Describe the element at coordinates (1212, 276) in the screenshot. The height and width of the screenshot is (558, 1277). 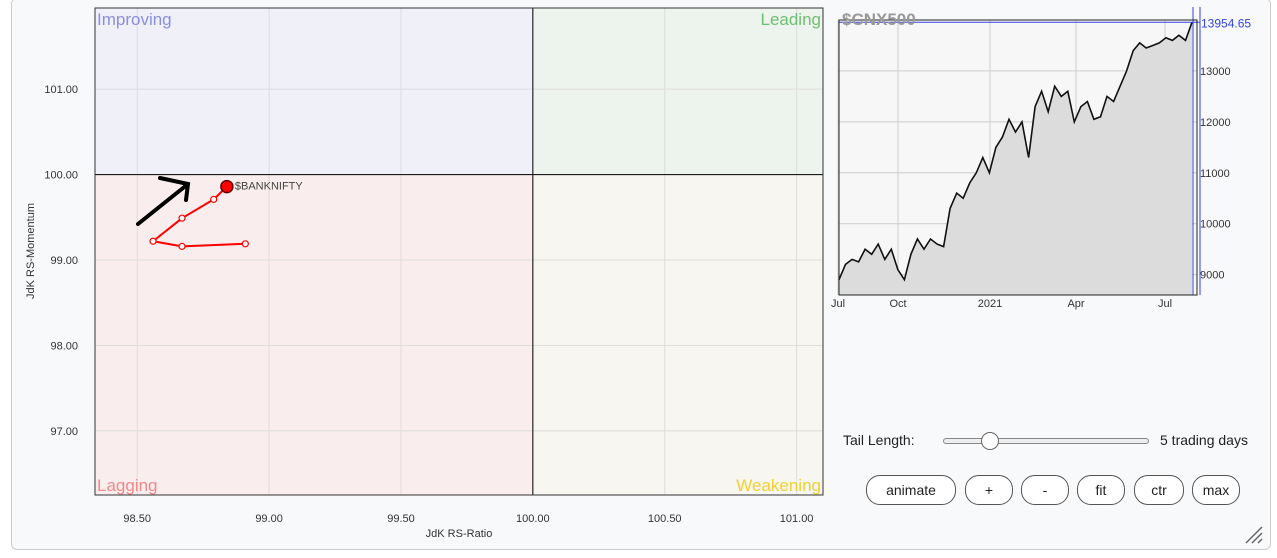
I see `y-tick-label: 9000` at that location.